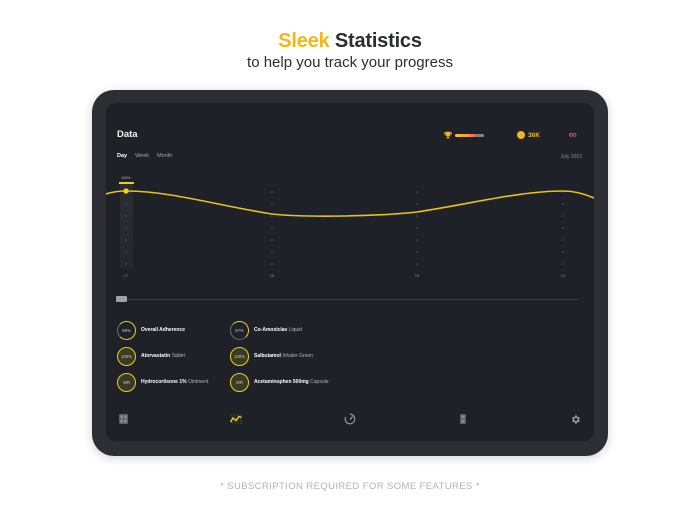 This screenshot has width=700, height=525. What do you see at coordinates (126, 225) in the screenshot?
I see `selected-column` at bounding box center [126, 225].